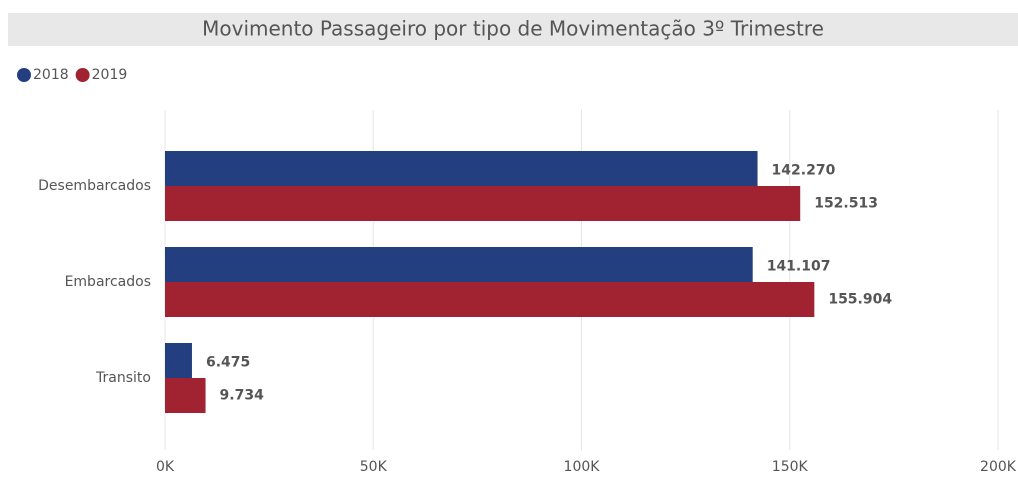 The width and height of the screenshot is (1018, 477). I want to click on data-label: 152.513, so click(846, 204).